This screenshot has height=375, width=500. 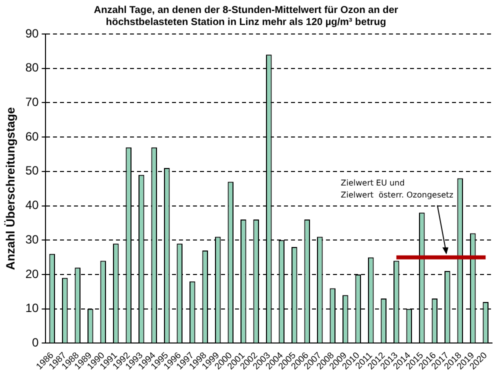 What do you see at coordinates (32, 33) in the screenshot?
I see `y-tick-label: 90` at bounding box center [32, 33].